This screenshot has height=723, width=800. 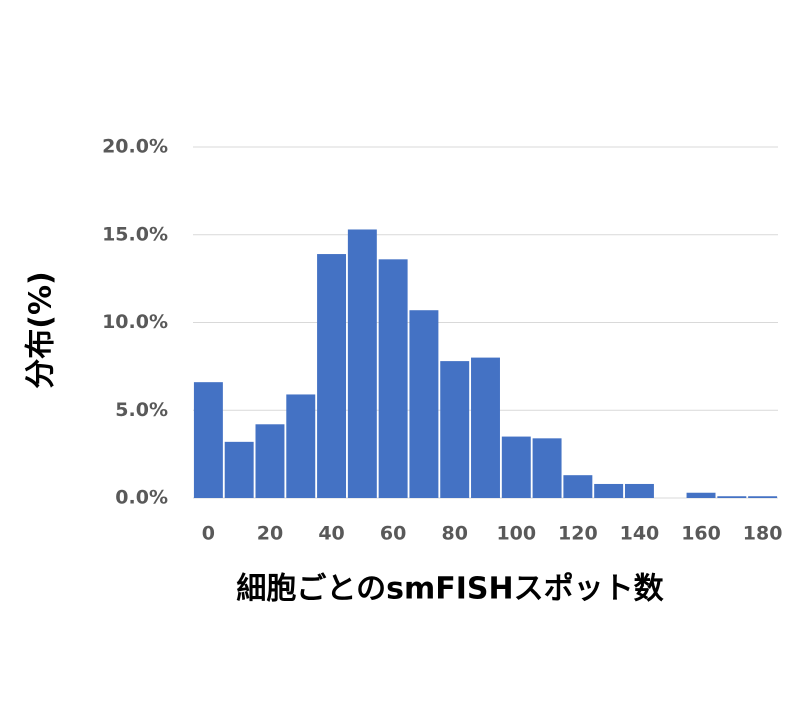 What do you see at coordinates (135, 322) in the screenshot?
I see `y-tick-label: 10.0%` at bounding box center [135, 322].